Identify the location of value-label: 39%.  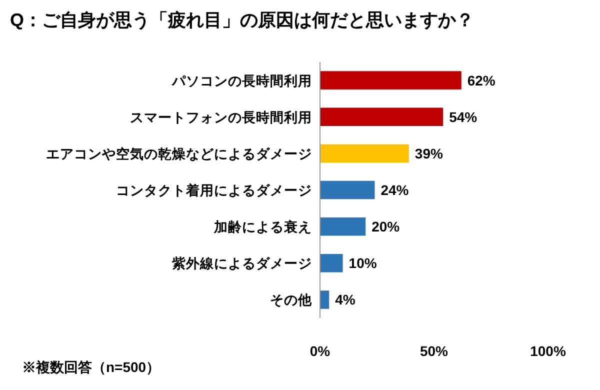
(428, 153).